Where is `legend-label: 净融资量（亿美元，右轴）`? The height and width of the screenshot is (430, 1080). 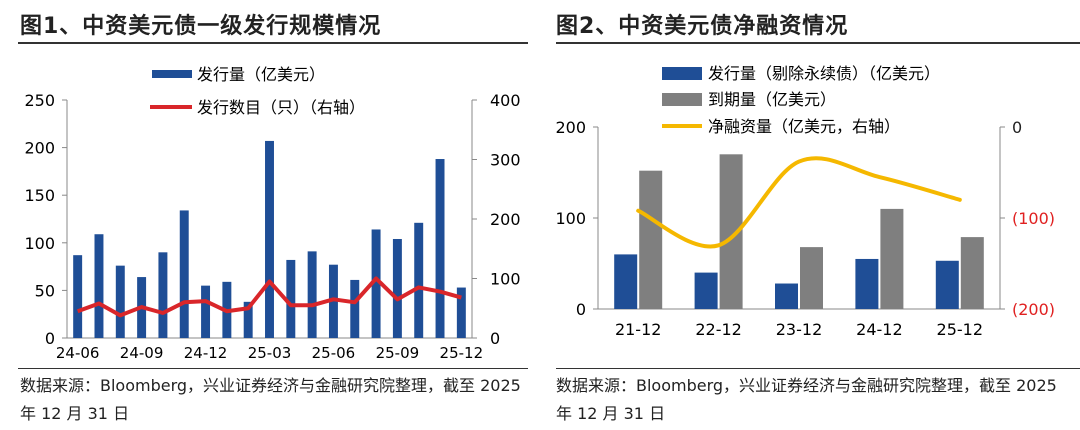 legend-label: 净融资量（亿美元，右轴） is located at coordinates (804, 126).